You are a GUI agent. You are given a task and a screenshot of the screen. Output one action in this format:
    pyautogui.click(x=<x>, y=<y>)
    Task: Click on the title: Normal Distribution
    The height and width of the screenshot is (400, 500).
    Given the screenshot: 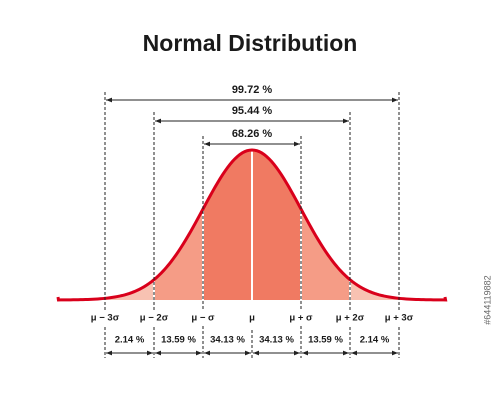 What is the action you would take?
    pyautogui.click(x=250, y=43)
    